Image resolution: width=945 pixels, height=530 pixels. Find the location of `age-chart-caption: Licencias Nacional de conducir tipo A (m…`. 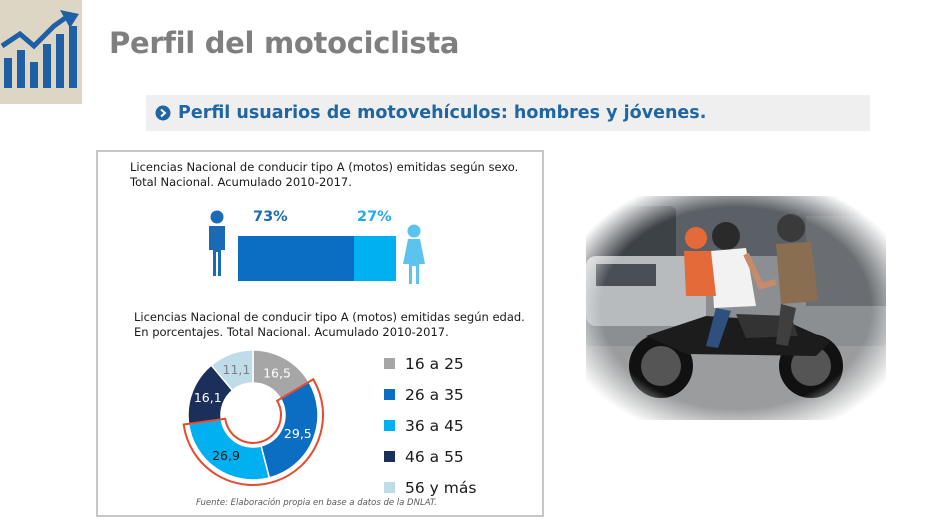

age-chart-caption: Licencias Nacional de conducir tipo A (m… is located at coordinates (329, 324).